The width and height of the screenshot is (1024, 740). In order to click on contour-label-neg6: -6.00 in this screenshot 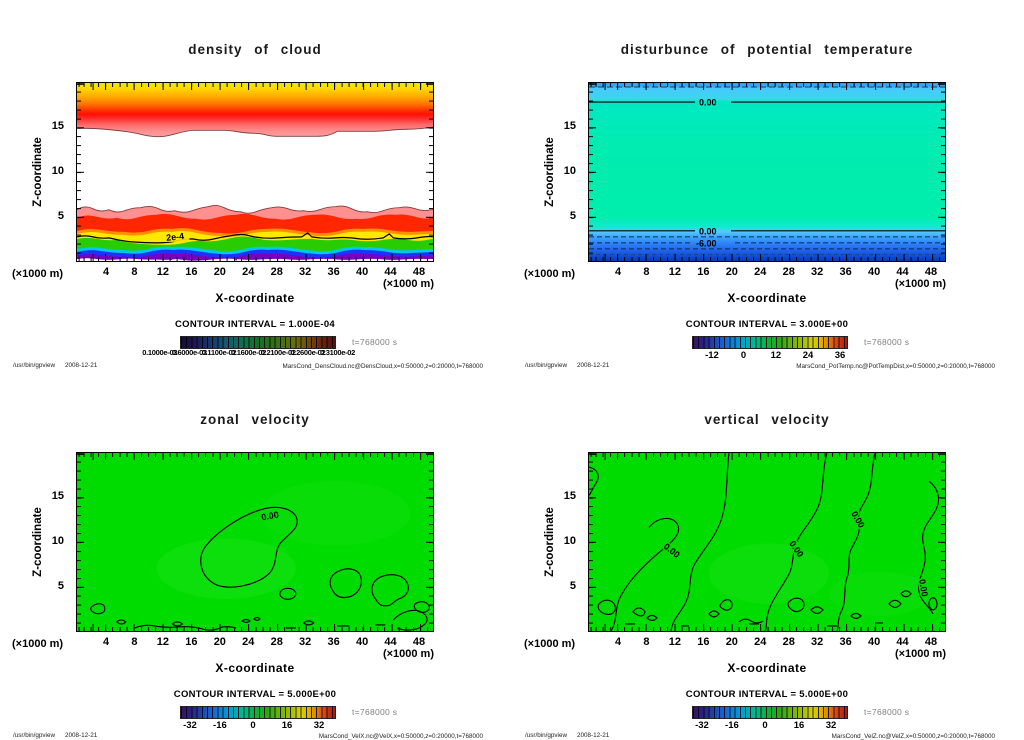, I will do `click(706, 243)`.